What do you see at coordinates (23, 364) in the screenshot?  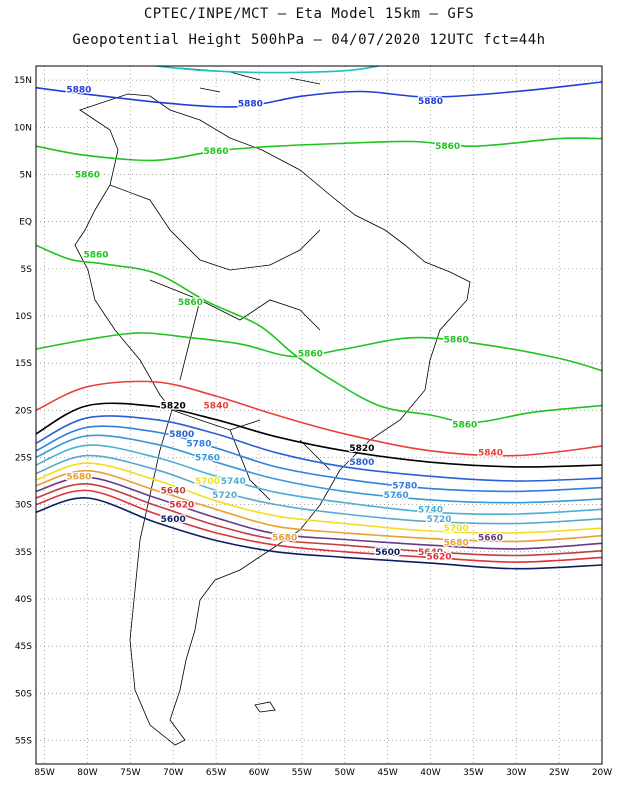 I see `lat-tick-label: 15S` at bounding box center [23, 364].